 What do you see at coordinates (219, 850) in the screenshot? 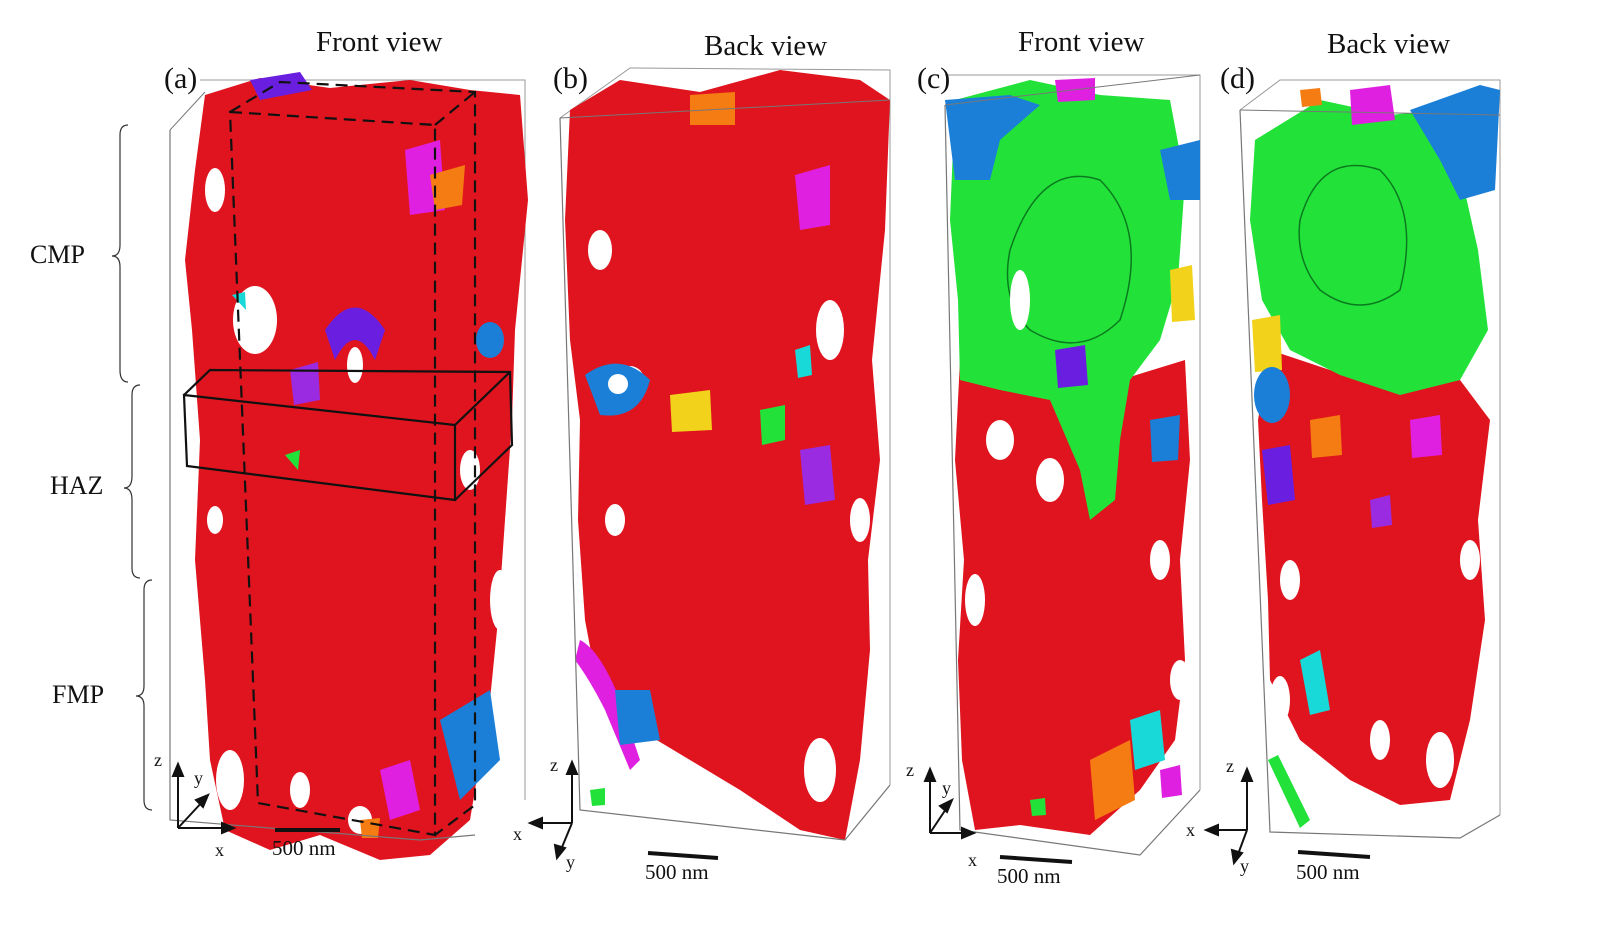
I see `axis-x-a: x` at bounding box center [219, 850].